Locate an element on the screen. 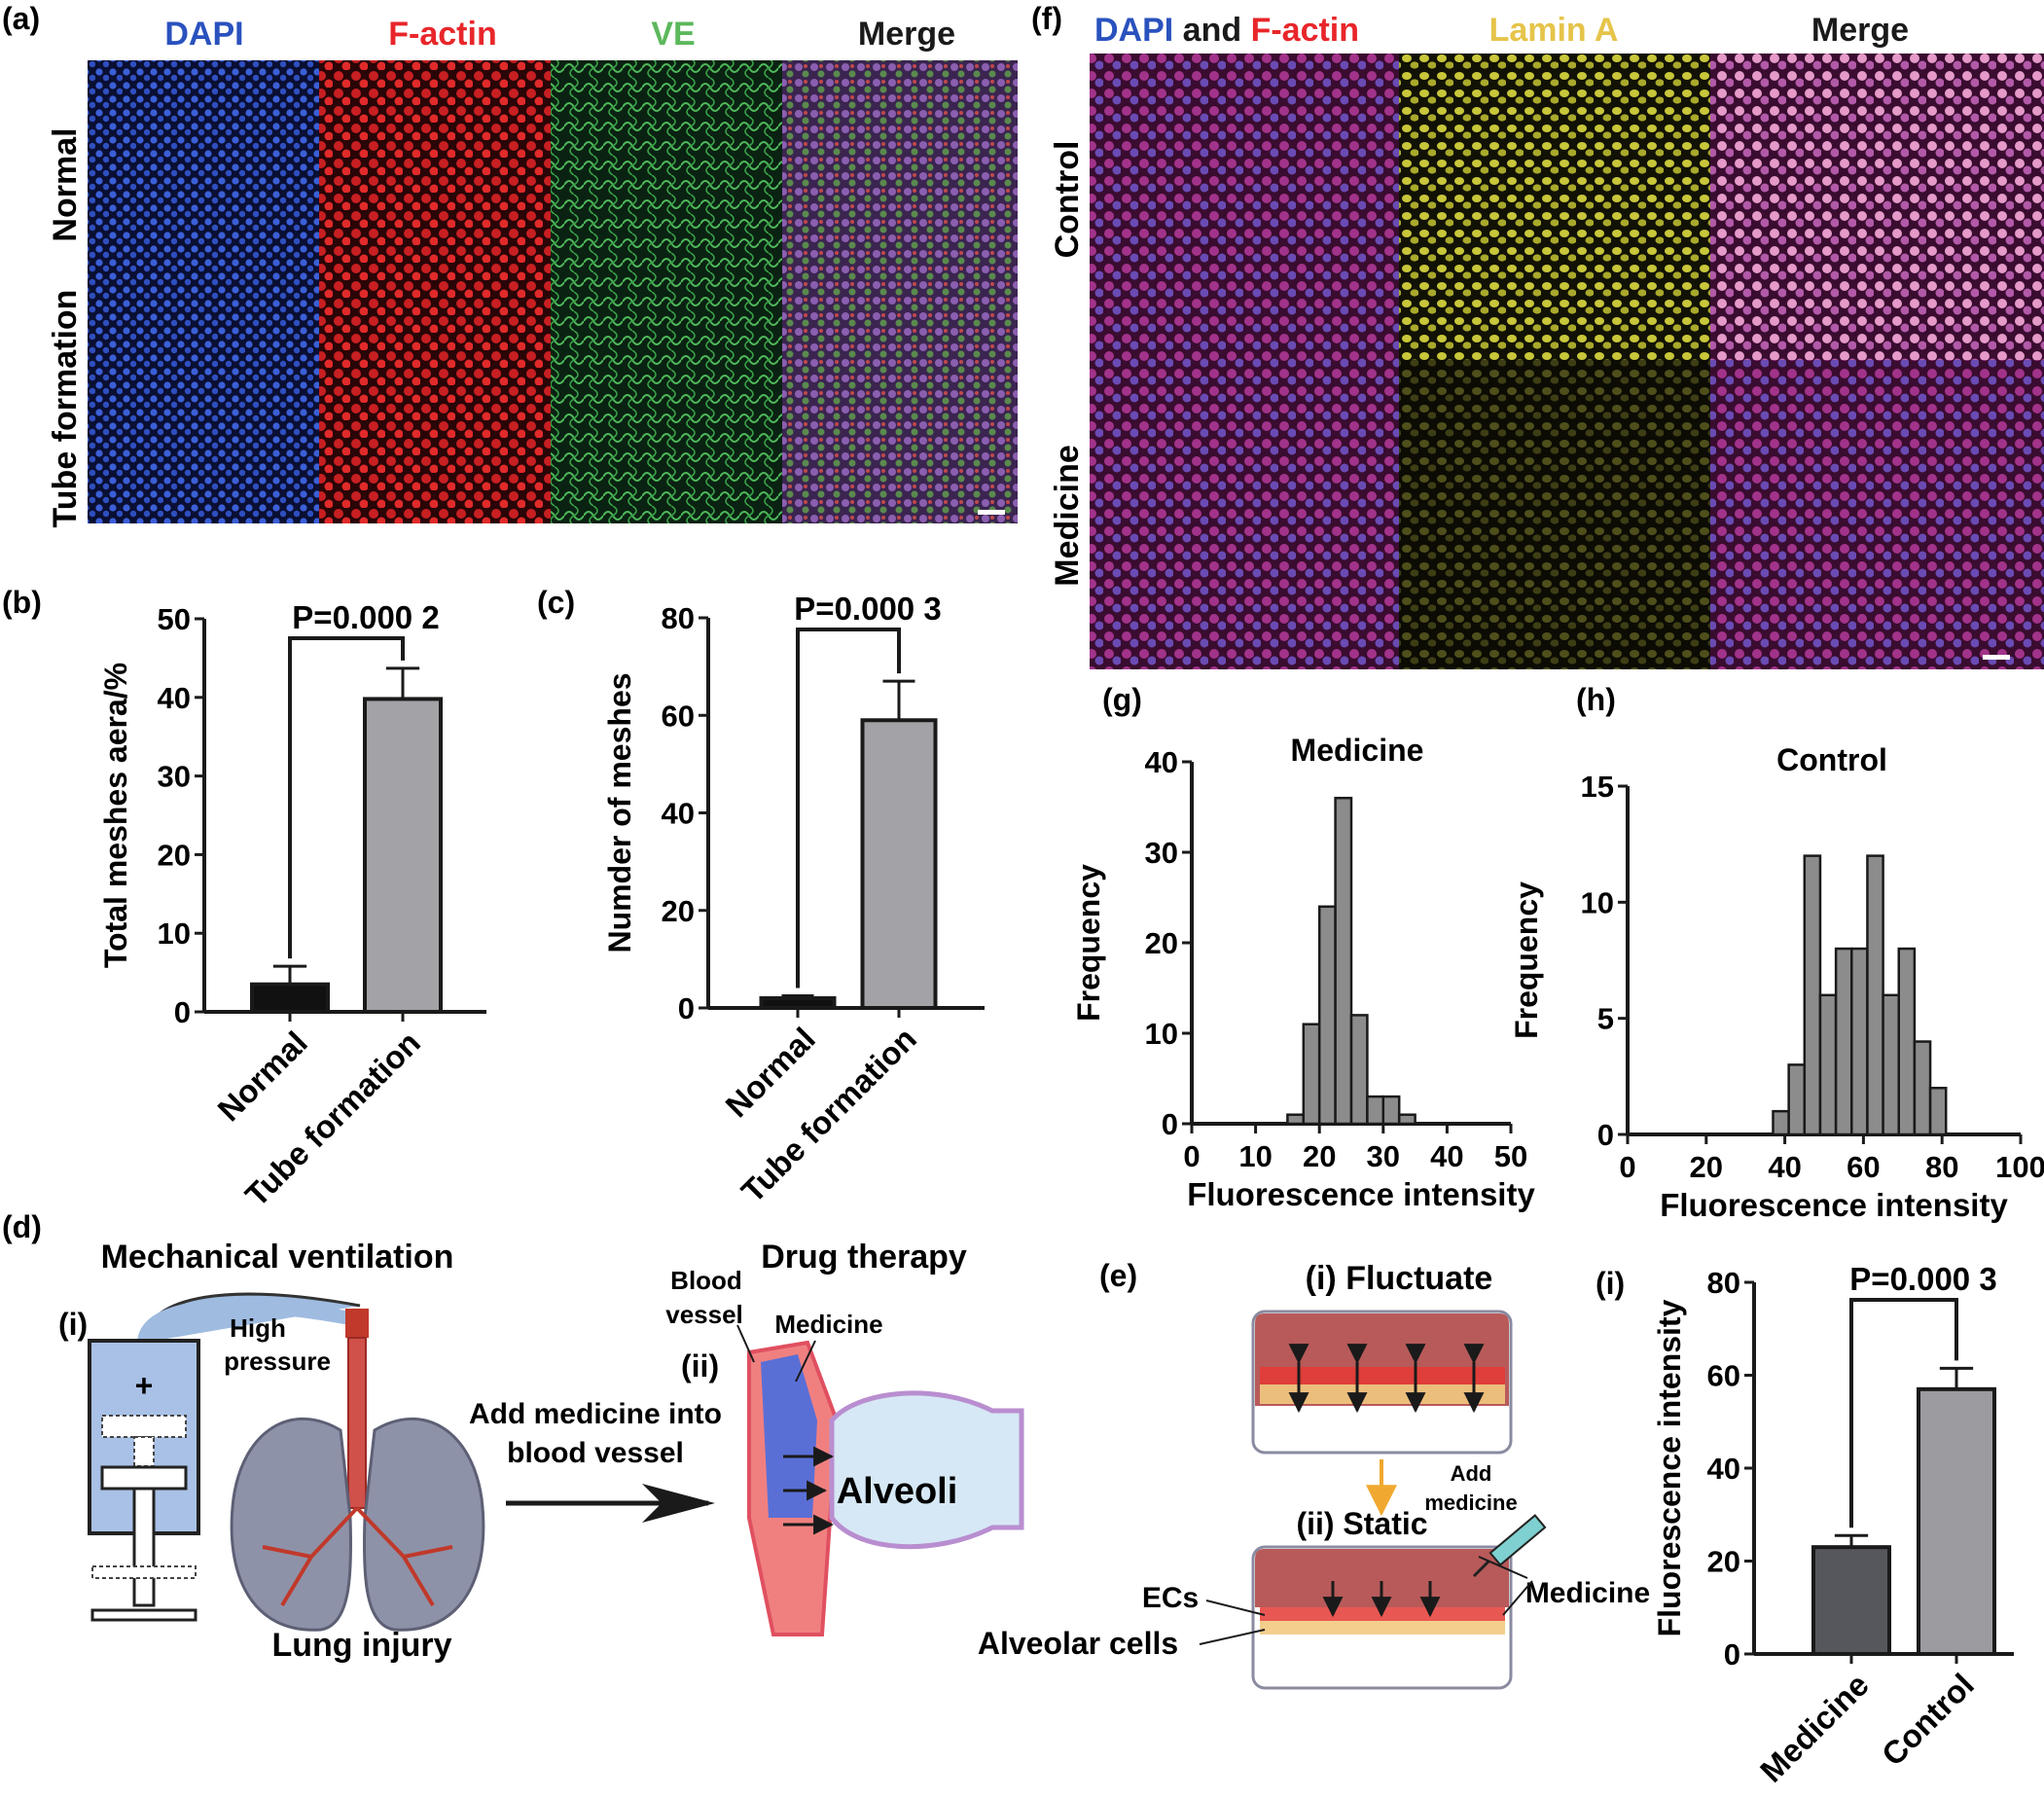 The height and width of the screenshot is (1797, 2044). label-add-medicine-1: Add medicine into is located at coordinates (595, 1414).